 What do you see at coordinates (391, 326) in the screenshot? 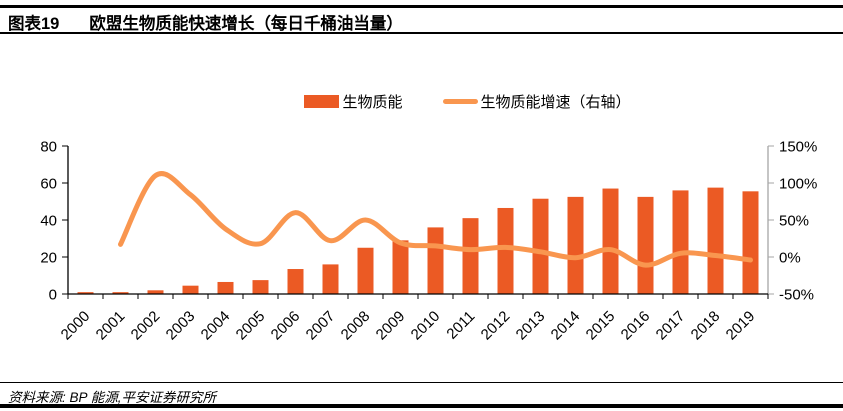
I see `x-axis-label: 2009` at bounding box center [391, 326].